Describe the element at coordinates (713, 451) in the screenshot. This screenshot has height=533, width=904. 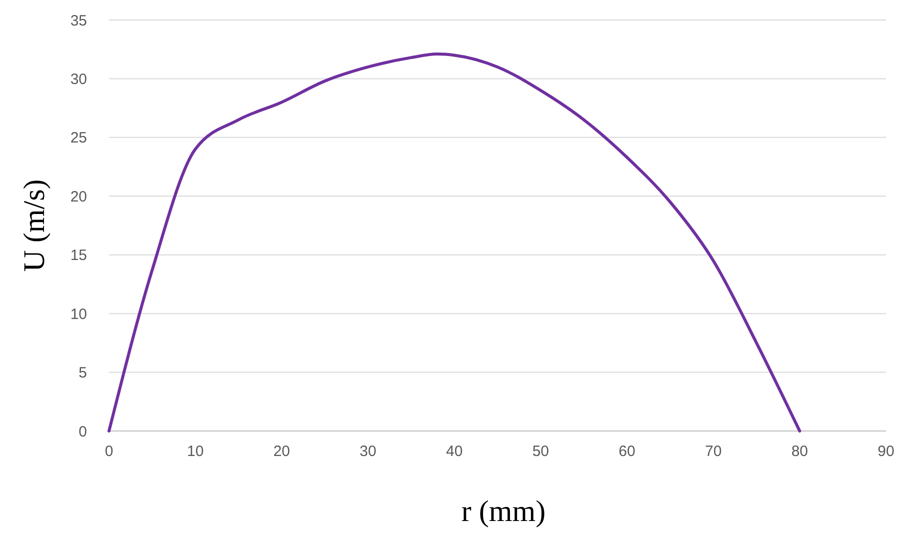
I see `x-tick-label: 70` at that location.